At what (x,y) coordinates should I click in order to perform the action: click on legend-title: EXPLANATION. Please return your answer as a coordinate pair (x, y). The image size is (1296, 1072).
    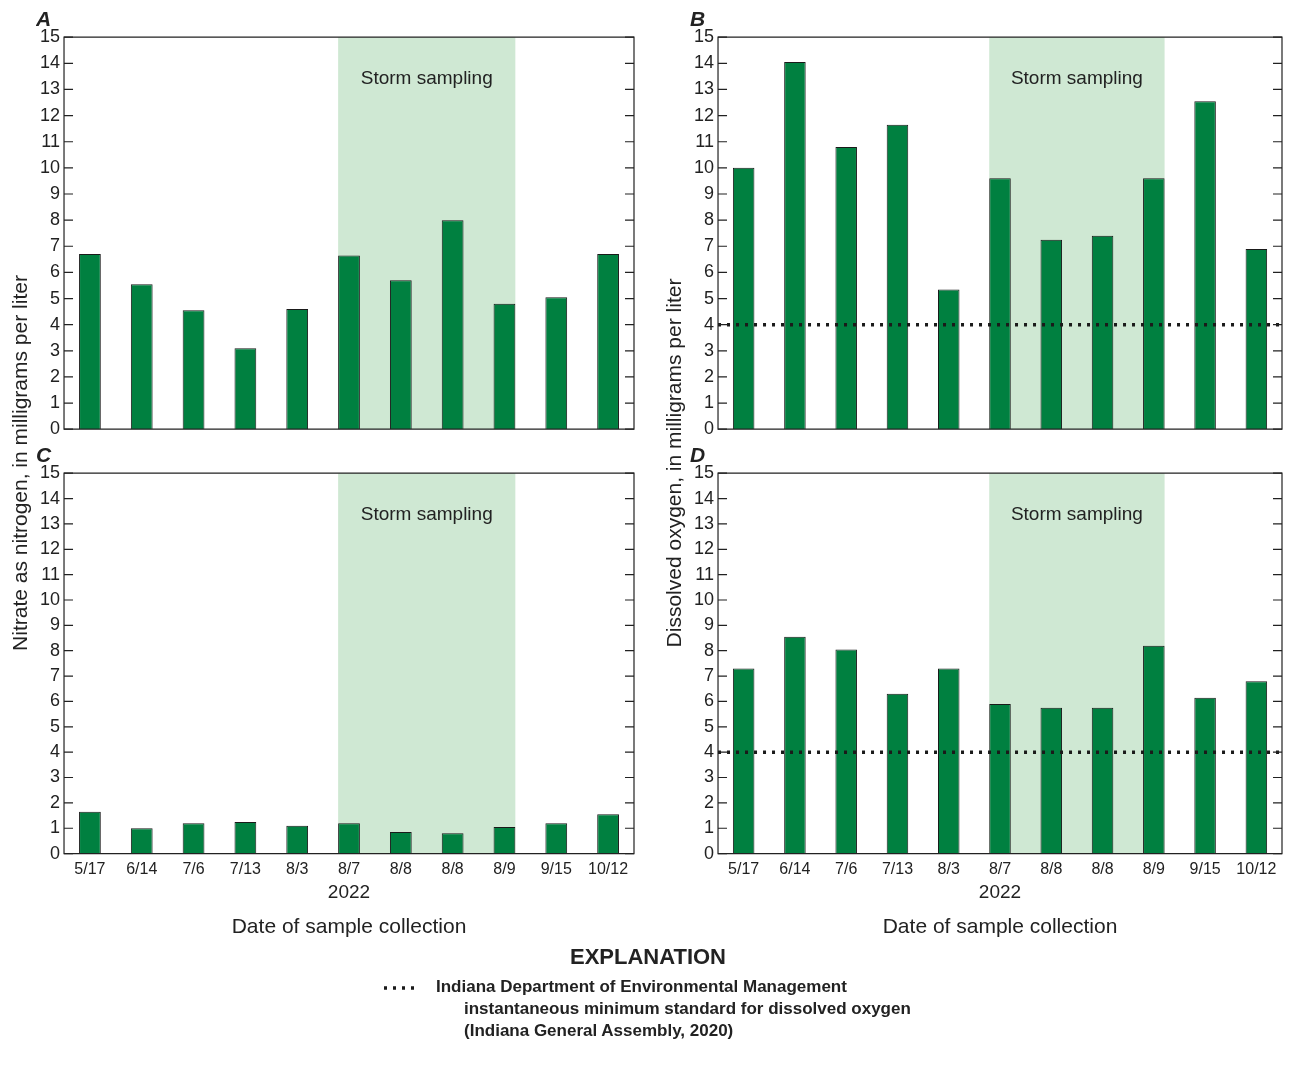
    Looking at the image, I should click on (647, 957).